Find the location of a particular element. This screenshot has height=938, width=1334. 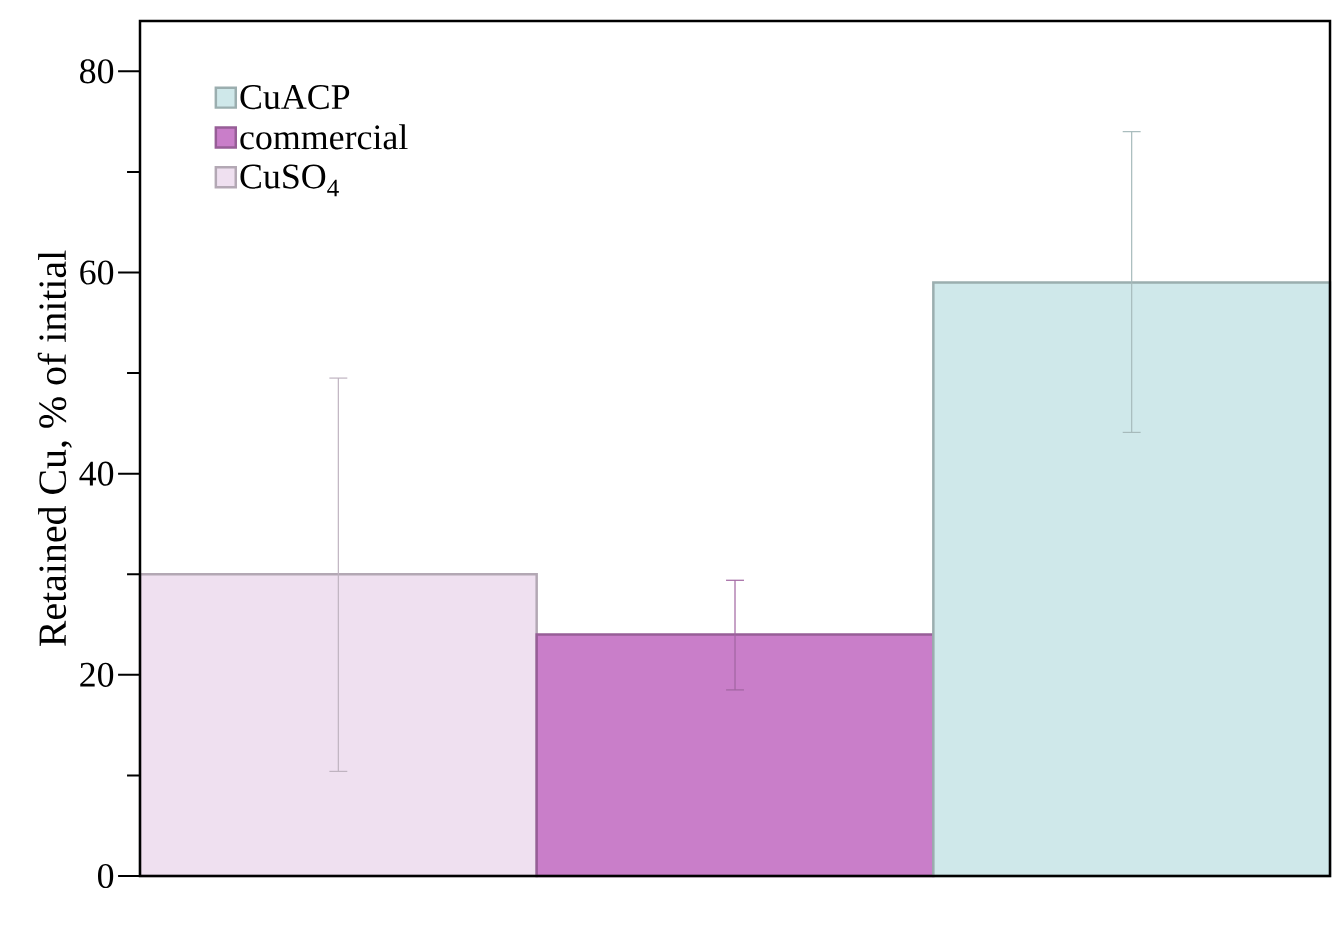

y-tick-label: 80 is located at coordinates (97, 71).